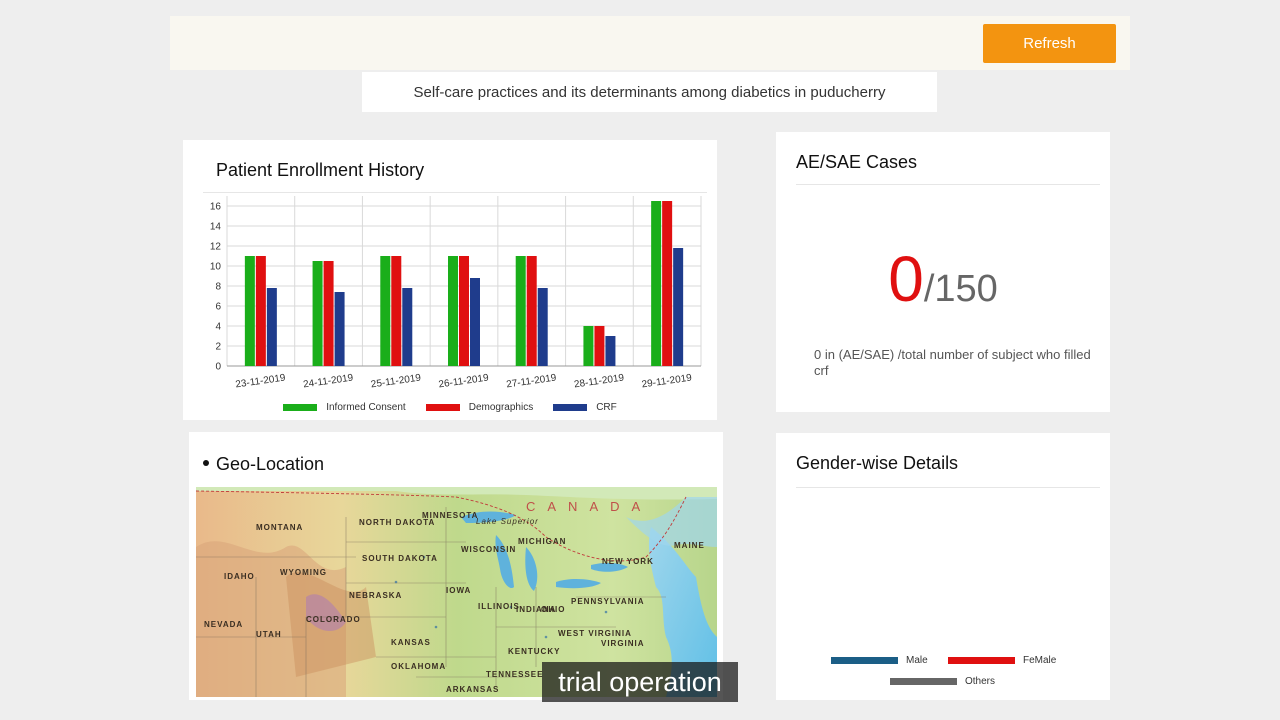 The height and width of the screenshot is (720, 1280). I want to click on bullet-icon, so click(206, 463).